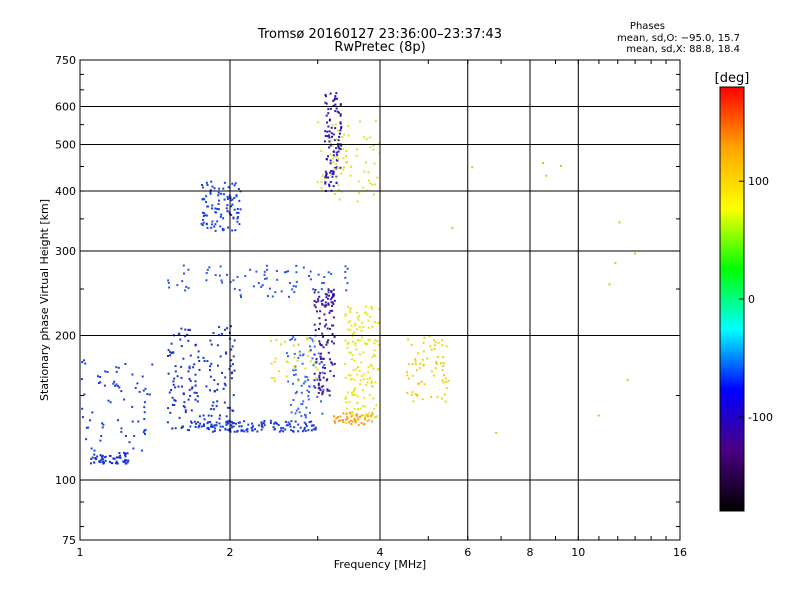  I want to click on y-tick-label: 750, so click(65, 60).